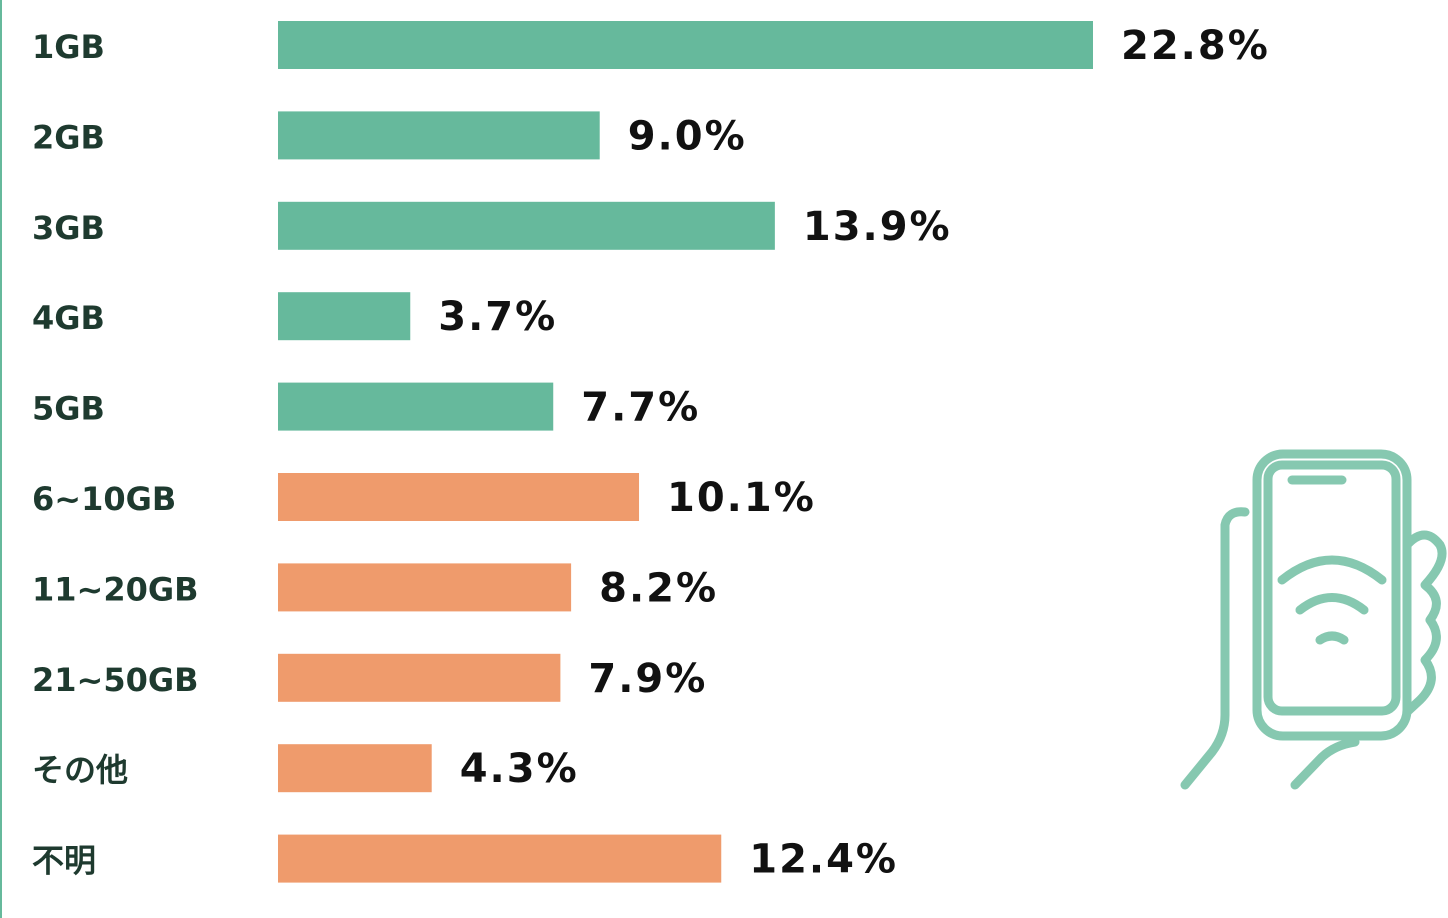 This screenshot has height=918, width=1448. I want to click on category-label: 6~10GB, so click(104, 499).